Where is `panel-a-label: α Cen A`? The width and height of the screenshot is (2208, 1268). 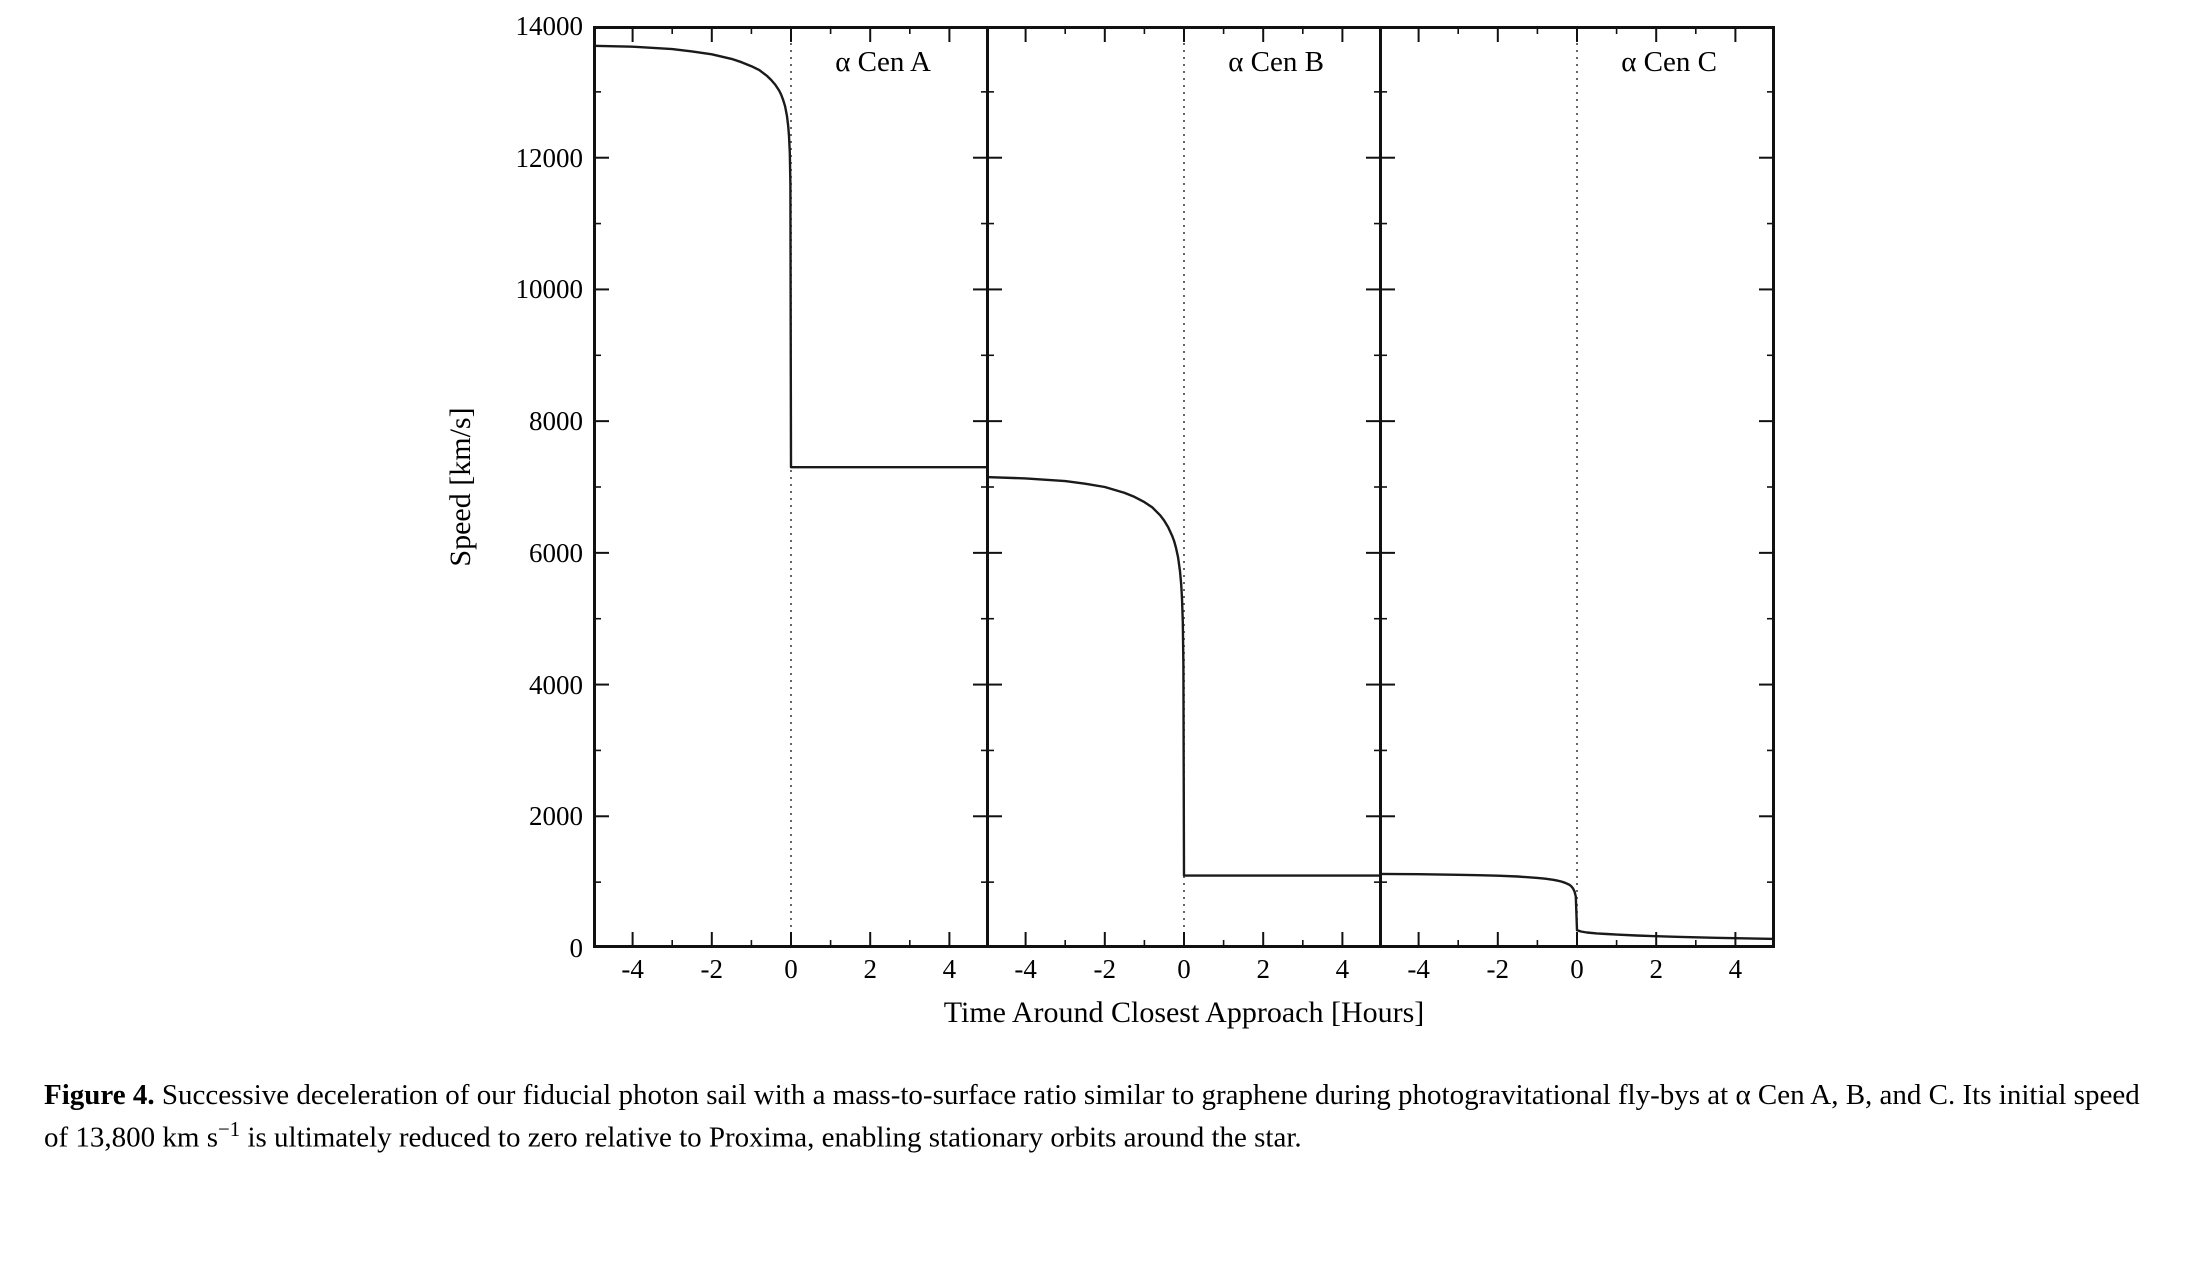 panel-a-label: α Cen A is located at coordinates (883, 62).